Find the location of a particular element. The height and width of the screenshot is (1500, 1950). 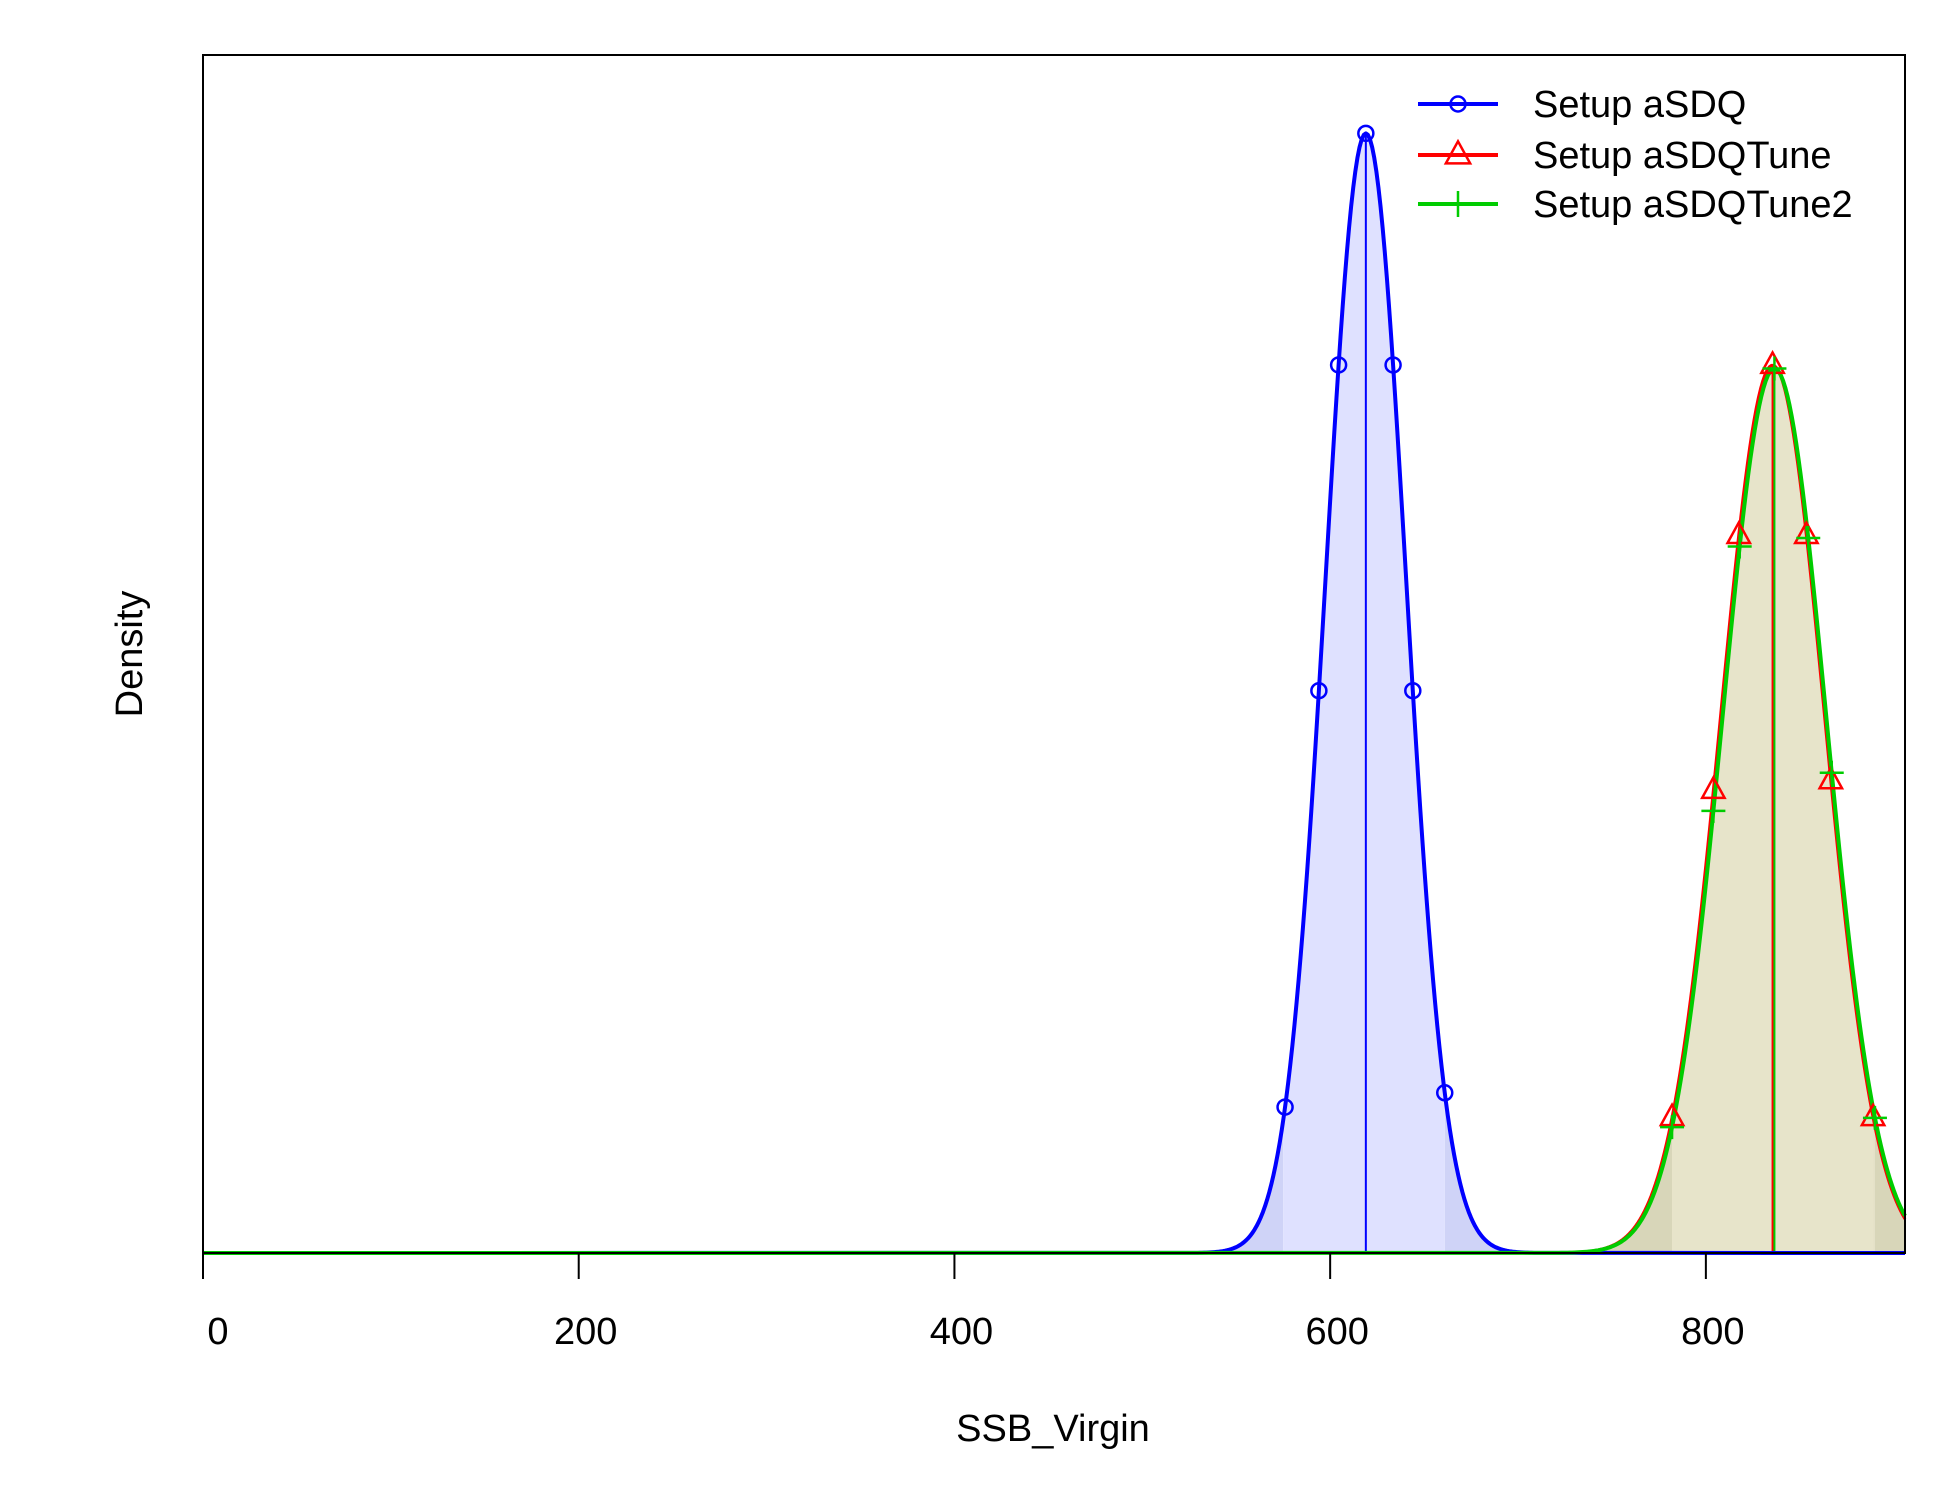

legend-label-2: Setup aSDQTune2 is located at coordinates (1693, 205).